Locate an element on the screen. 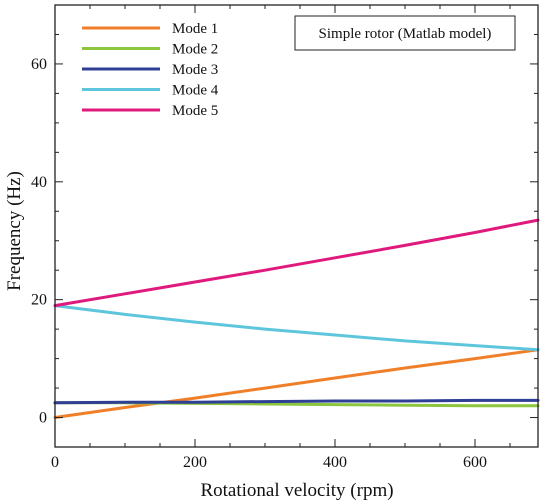  legend-label-mode-2: Mode 2 is located at coordinates (195, 50).